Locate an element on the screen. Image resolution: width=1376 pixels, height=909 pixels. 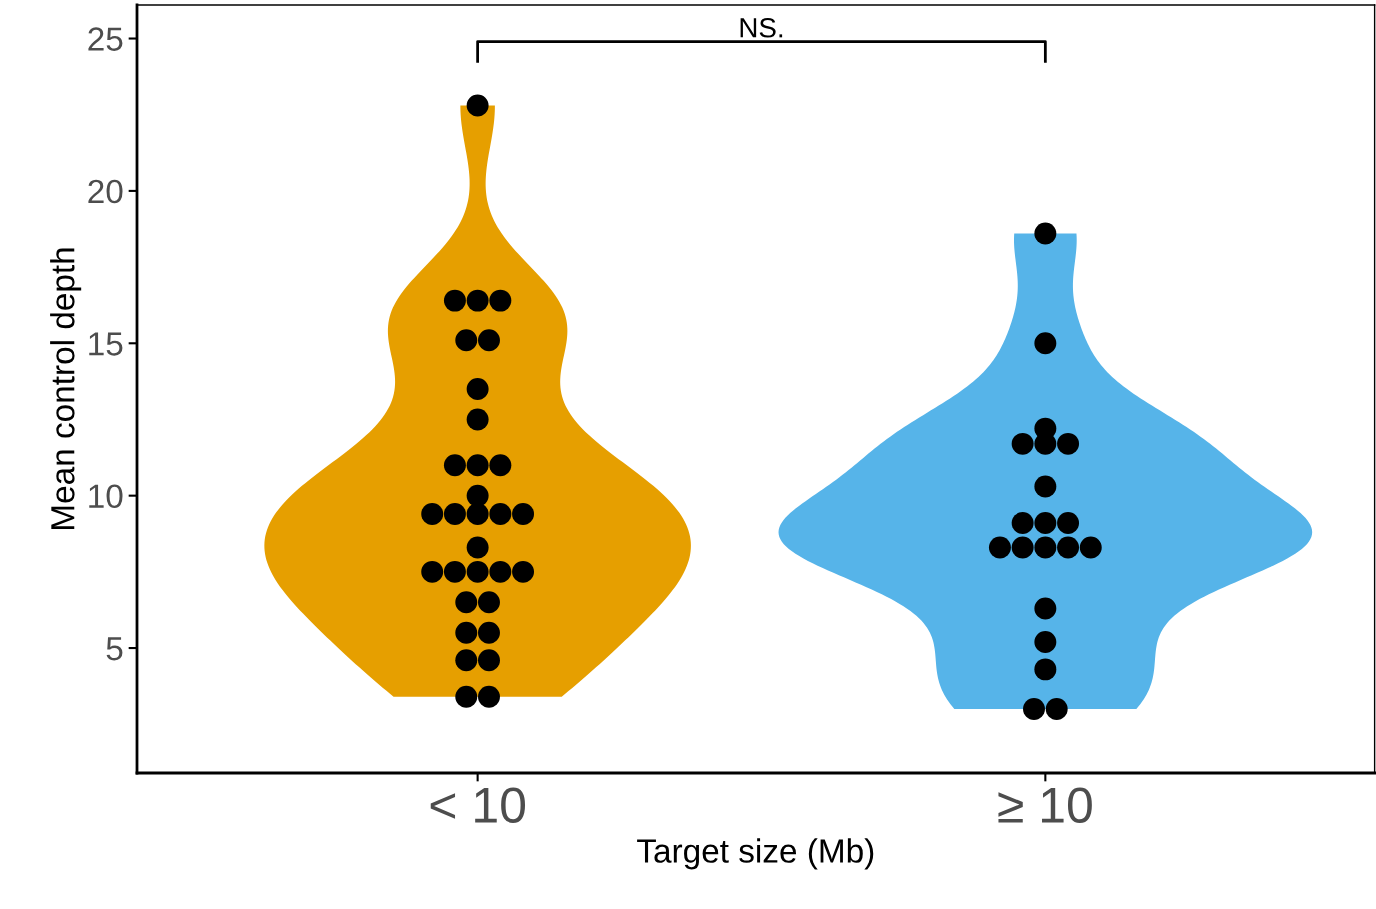
y-tick-label: 5 is located at coordinates (114, 649).